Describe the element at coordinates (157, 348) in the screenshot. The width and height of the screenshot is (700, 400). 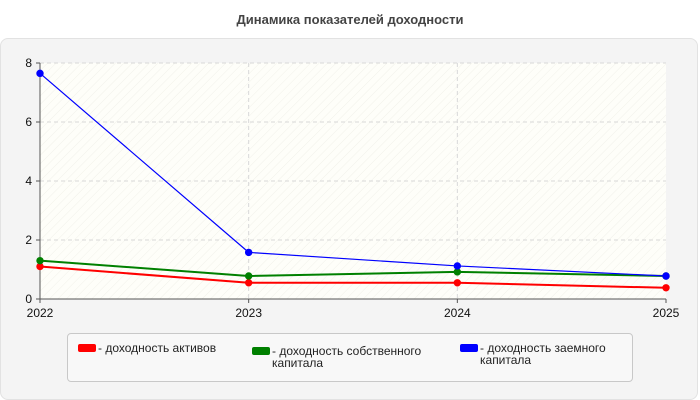
I see `legend-label-assets: - доходность активов` at that location.